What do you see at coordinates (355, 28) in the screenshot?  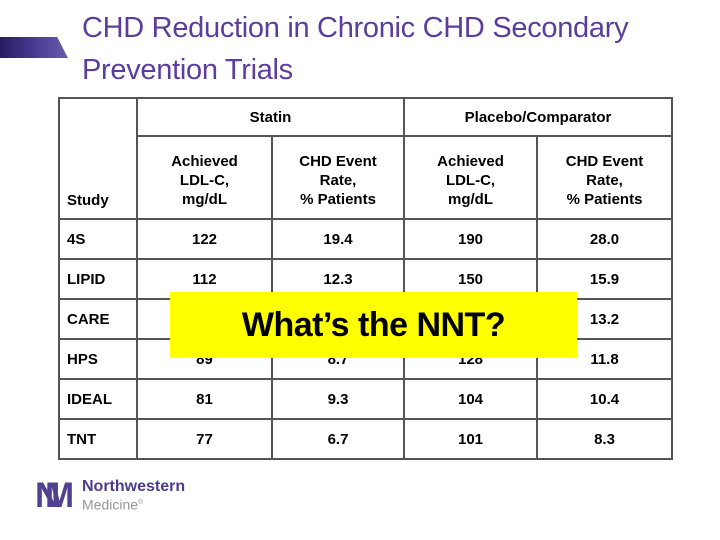 I see `slide-title-line1: CHD Reduction in Chronic CHD Secondary` at bounding box center [355, 28].